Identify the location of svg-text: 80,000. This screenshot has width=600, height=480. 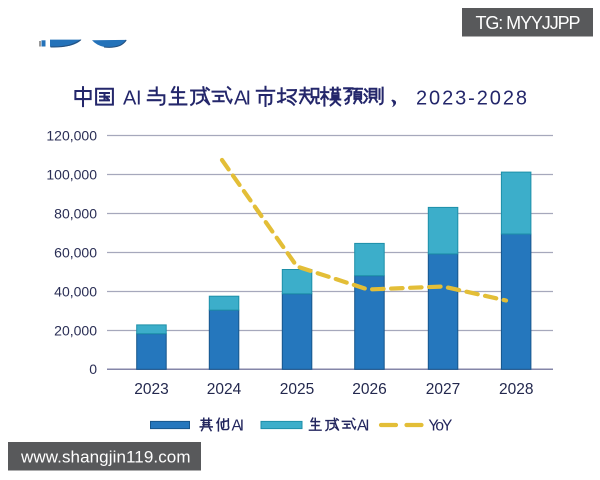
(75, 213).